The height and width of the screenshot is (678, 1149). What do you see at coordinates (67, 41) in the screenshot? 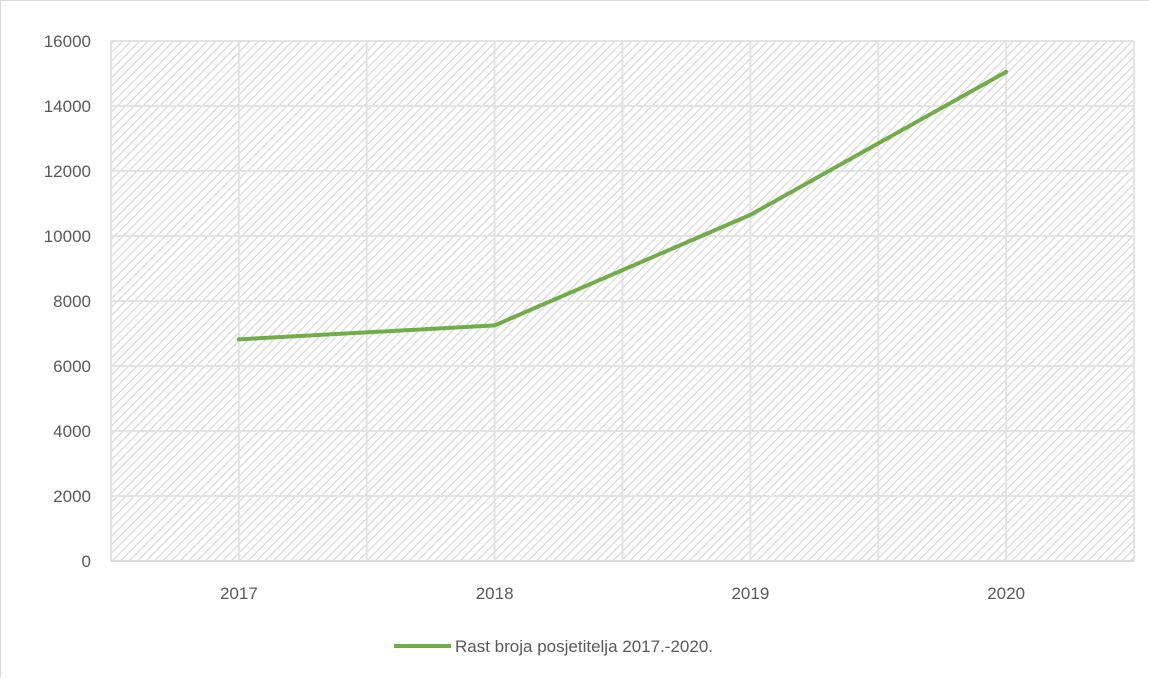
I see `y-tick-label: 16000` at bounding box center [67, 41].